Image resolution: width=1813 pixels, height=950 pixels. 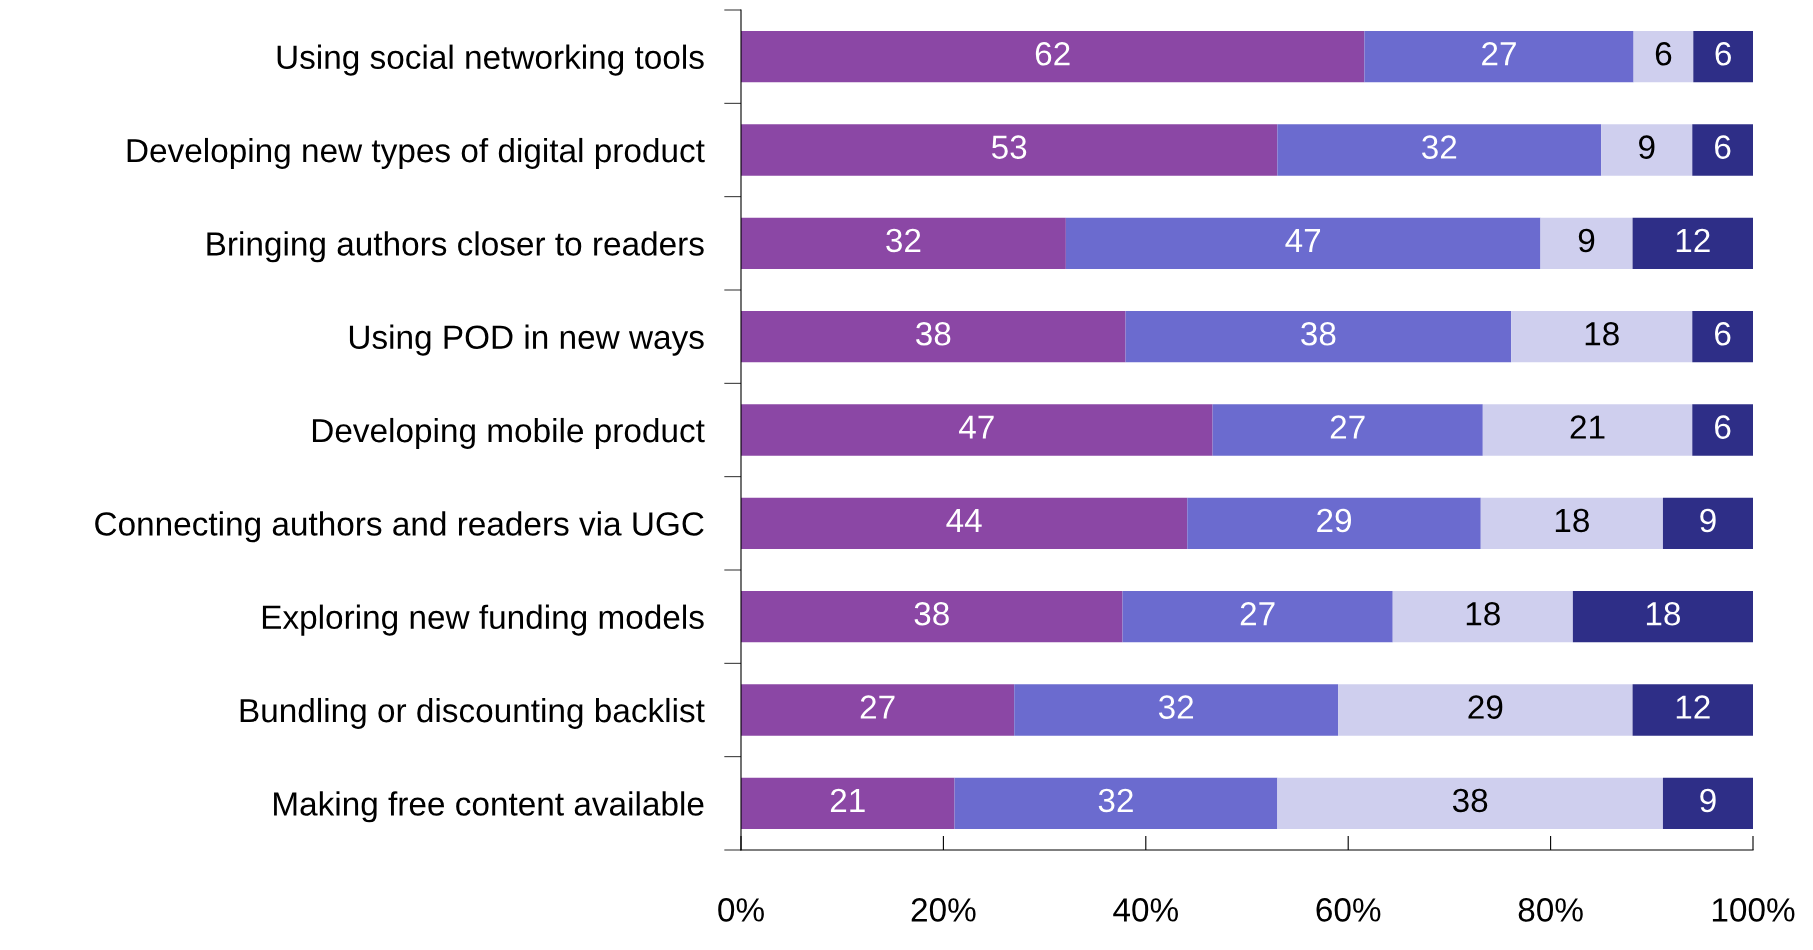 What do you see at coordinates (472, 713) in the screenshot?
I see `y-tick-label: Bundling or discounting backlist` at bounding box center [472, 713].